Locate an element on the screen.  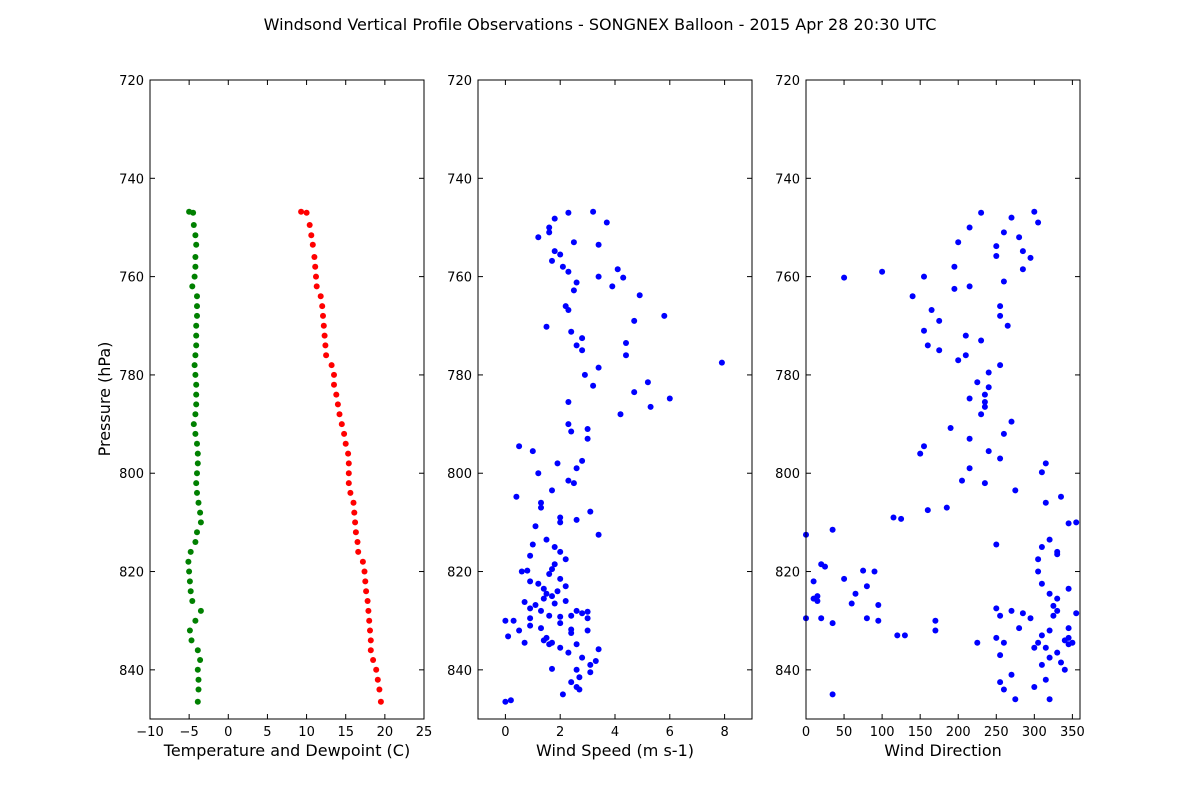
x-tick-label: 0 is located at coordinates (806, 732).